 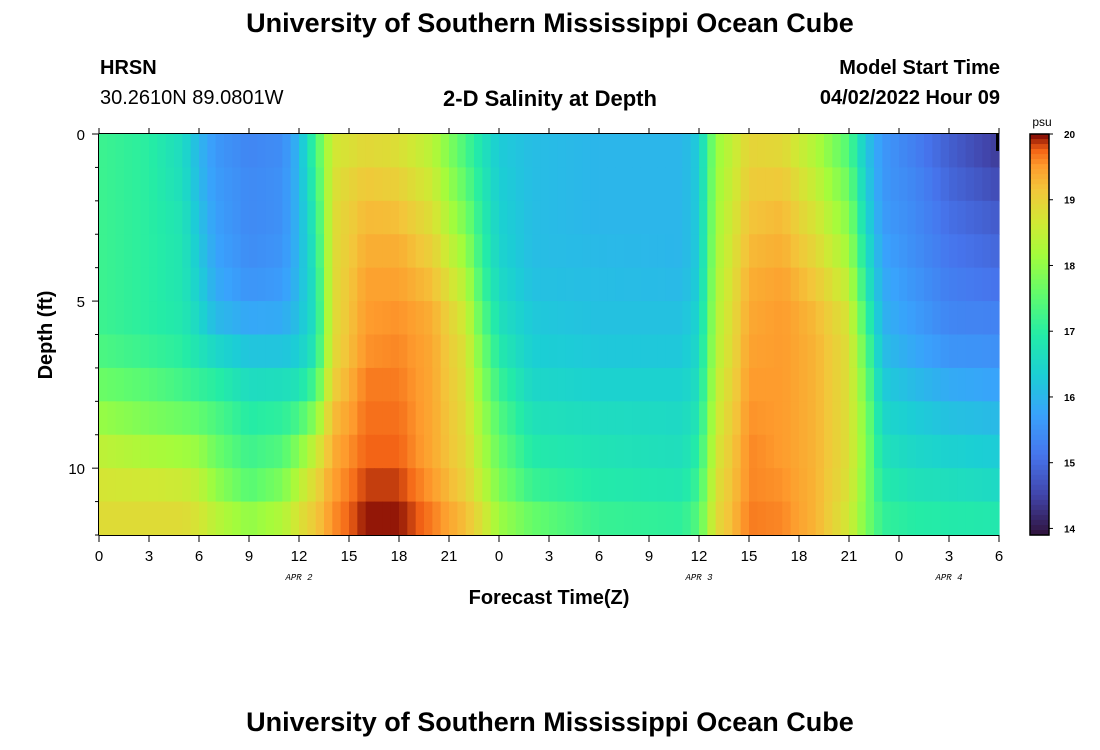 I want to click on x-tick-label: 15, so click(x=749, y=556).